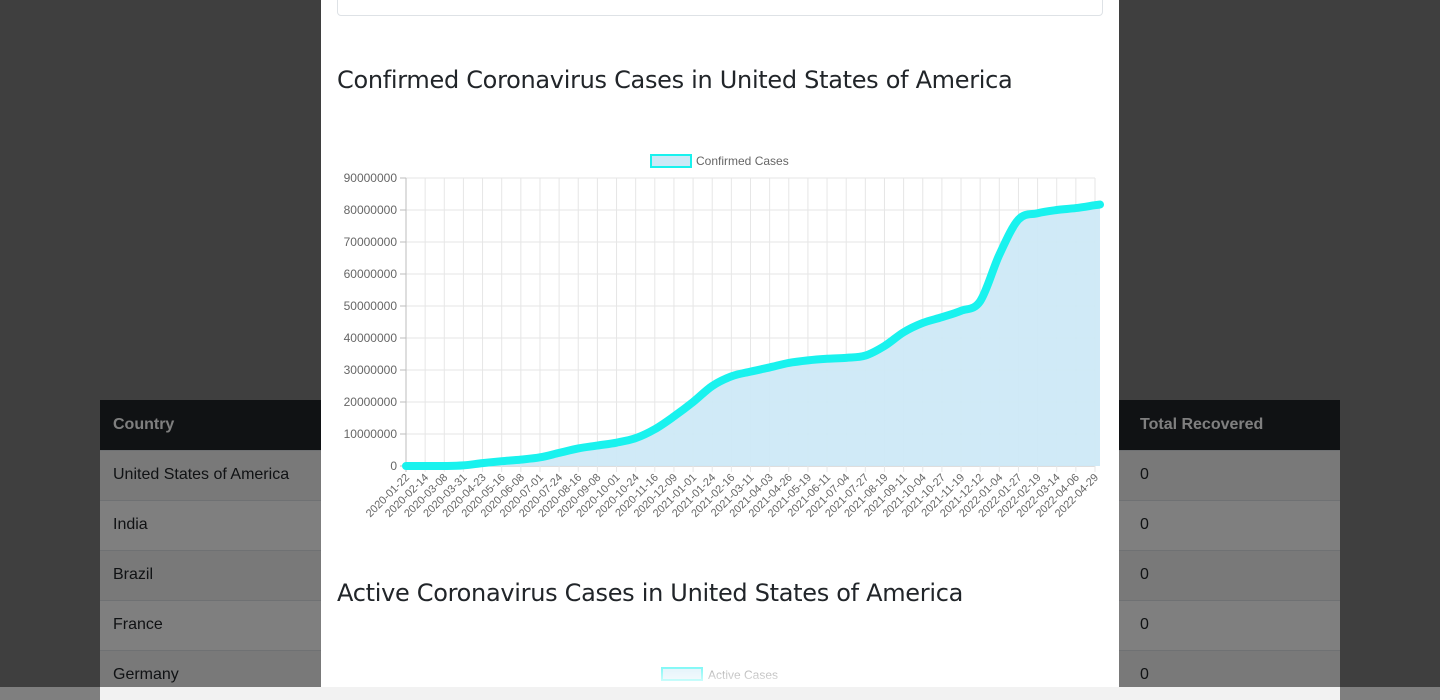 The image size is (1440, 700). I want to click on y-tick-label: 60000000, so click(371, 274).